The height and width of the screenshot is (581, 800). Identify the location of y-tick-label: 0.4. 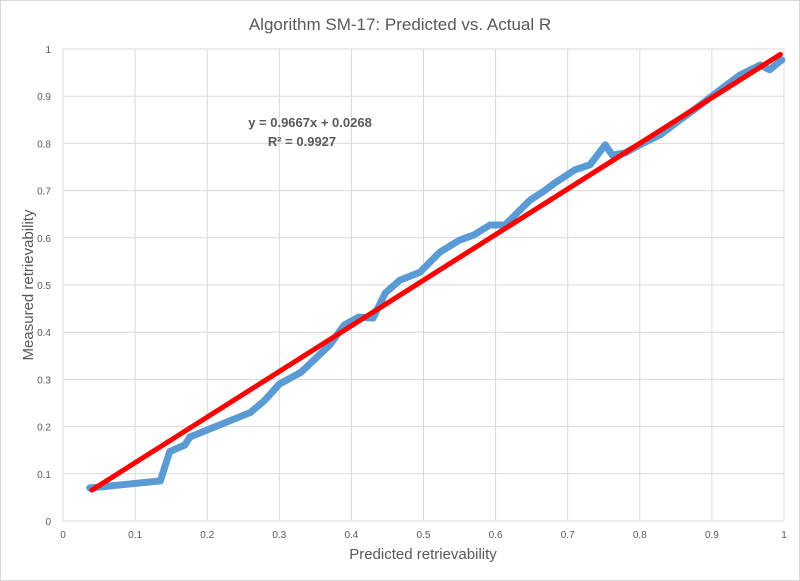
(44, 333).